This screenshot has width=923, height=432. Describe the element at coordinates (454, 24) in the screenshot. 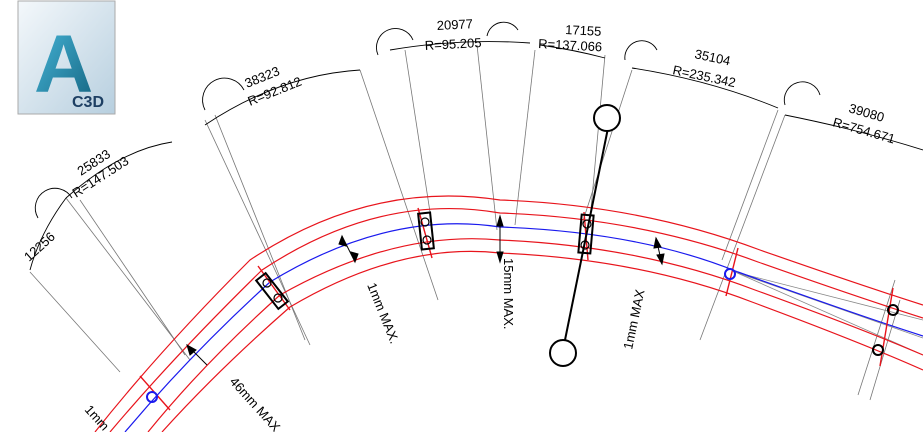

I see `segment-length: 20977` at that location.